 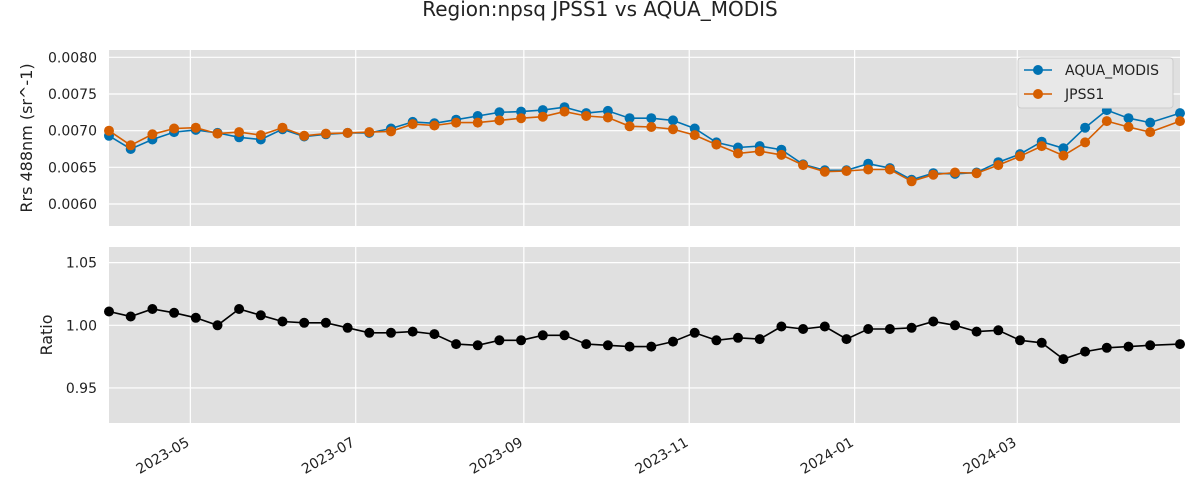 I want to click on top-y-tick-label: 0.0070, so click(x=72, y=132).